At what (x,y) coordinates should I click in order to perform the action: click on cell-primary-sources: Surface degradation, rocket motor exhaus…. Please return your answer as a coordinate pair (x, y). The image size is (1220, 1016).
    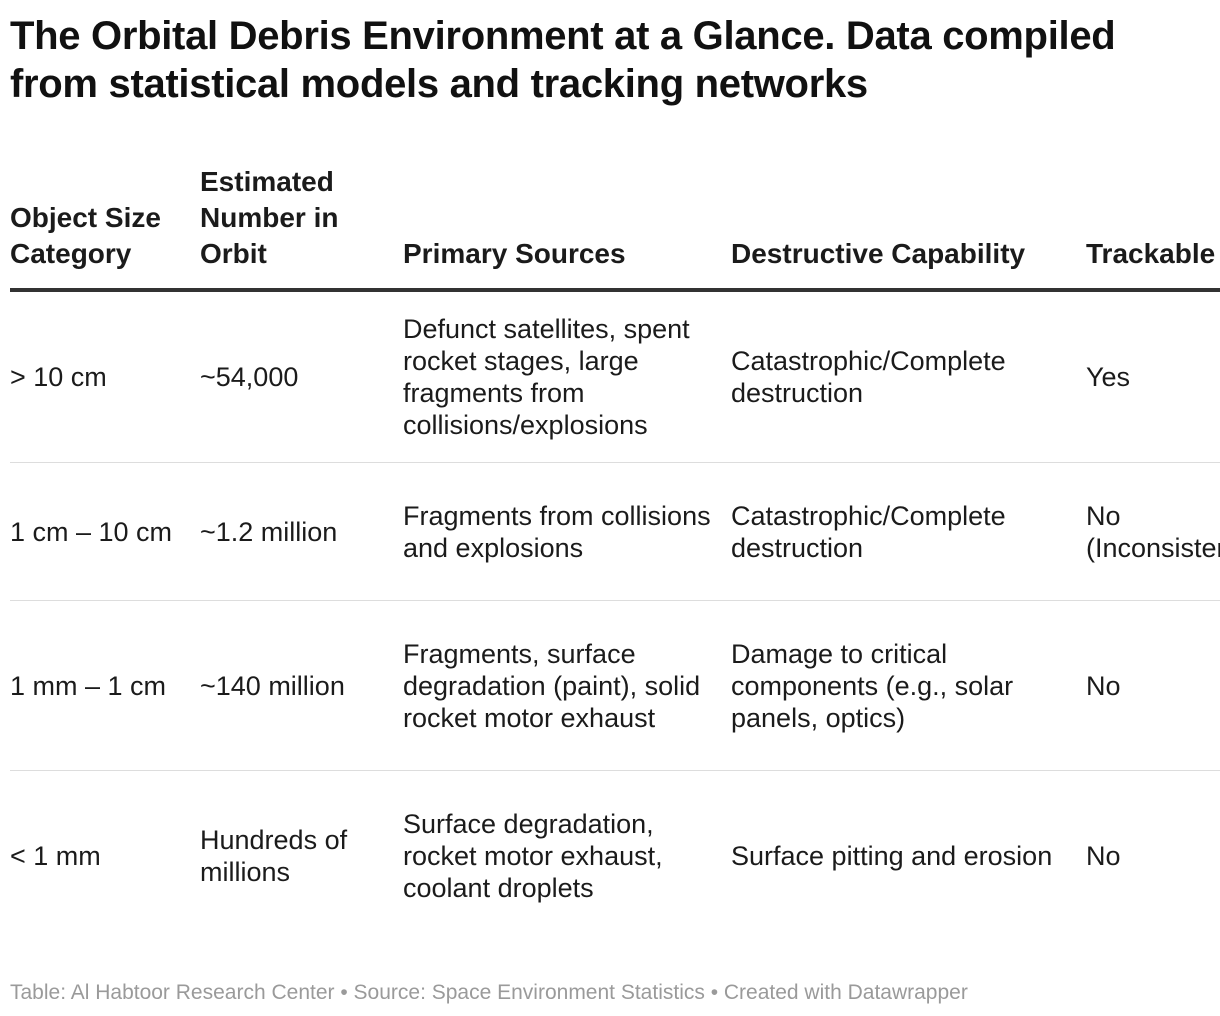
    Looking at the image, I should click on (533, 856).